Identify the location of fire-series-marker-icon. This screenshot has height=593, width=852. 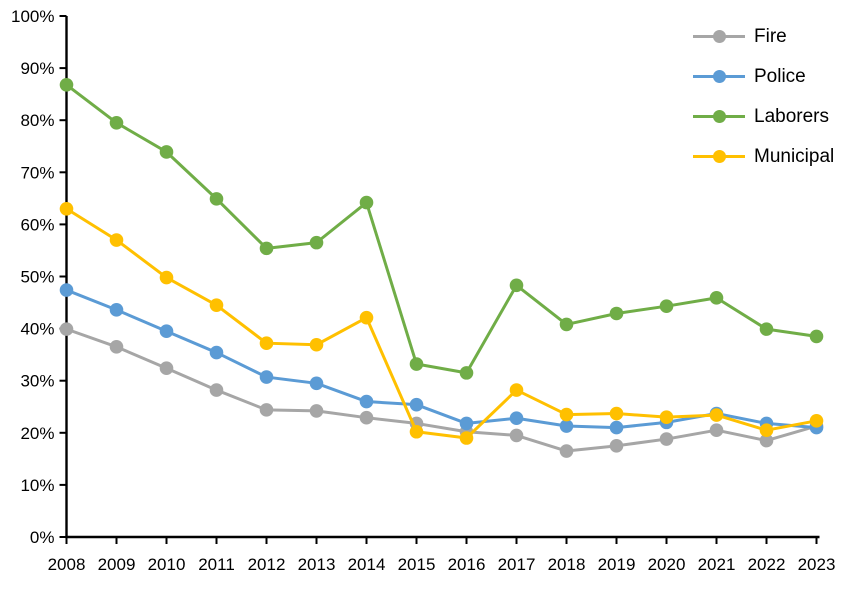
(719, 36).